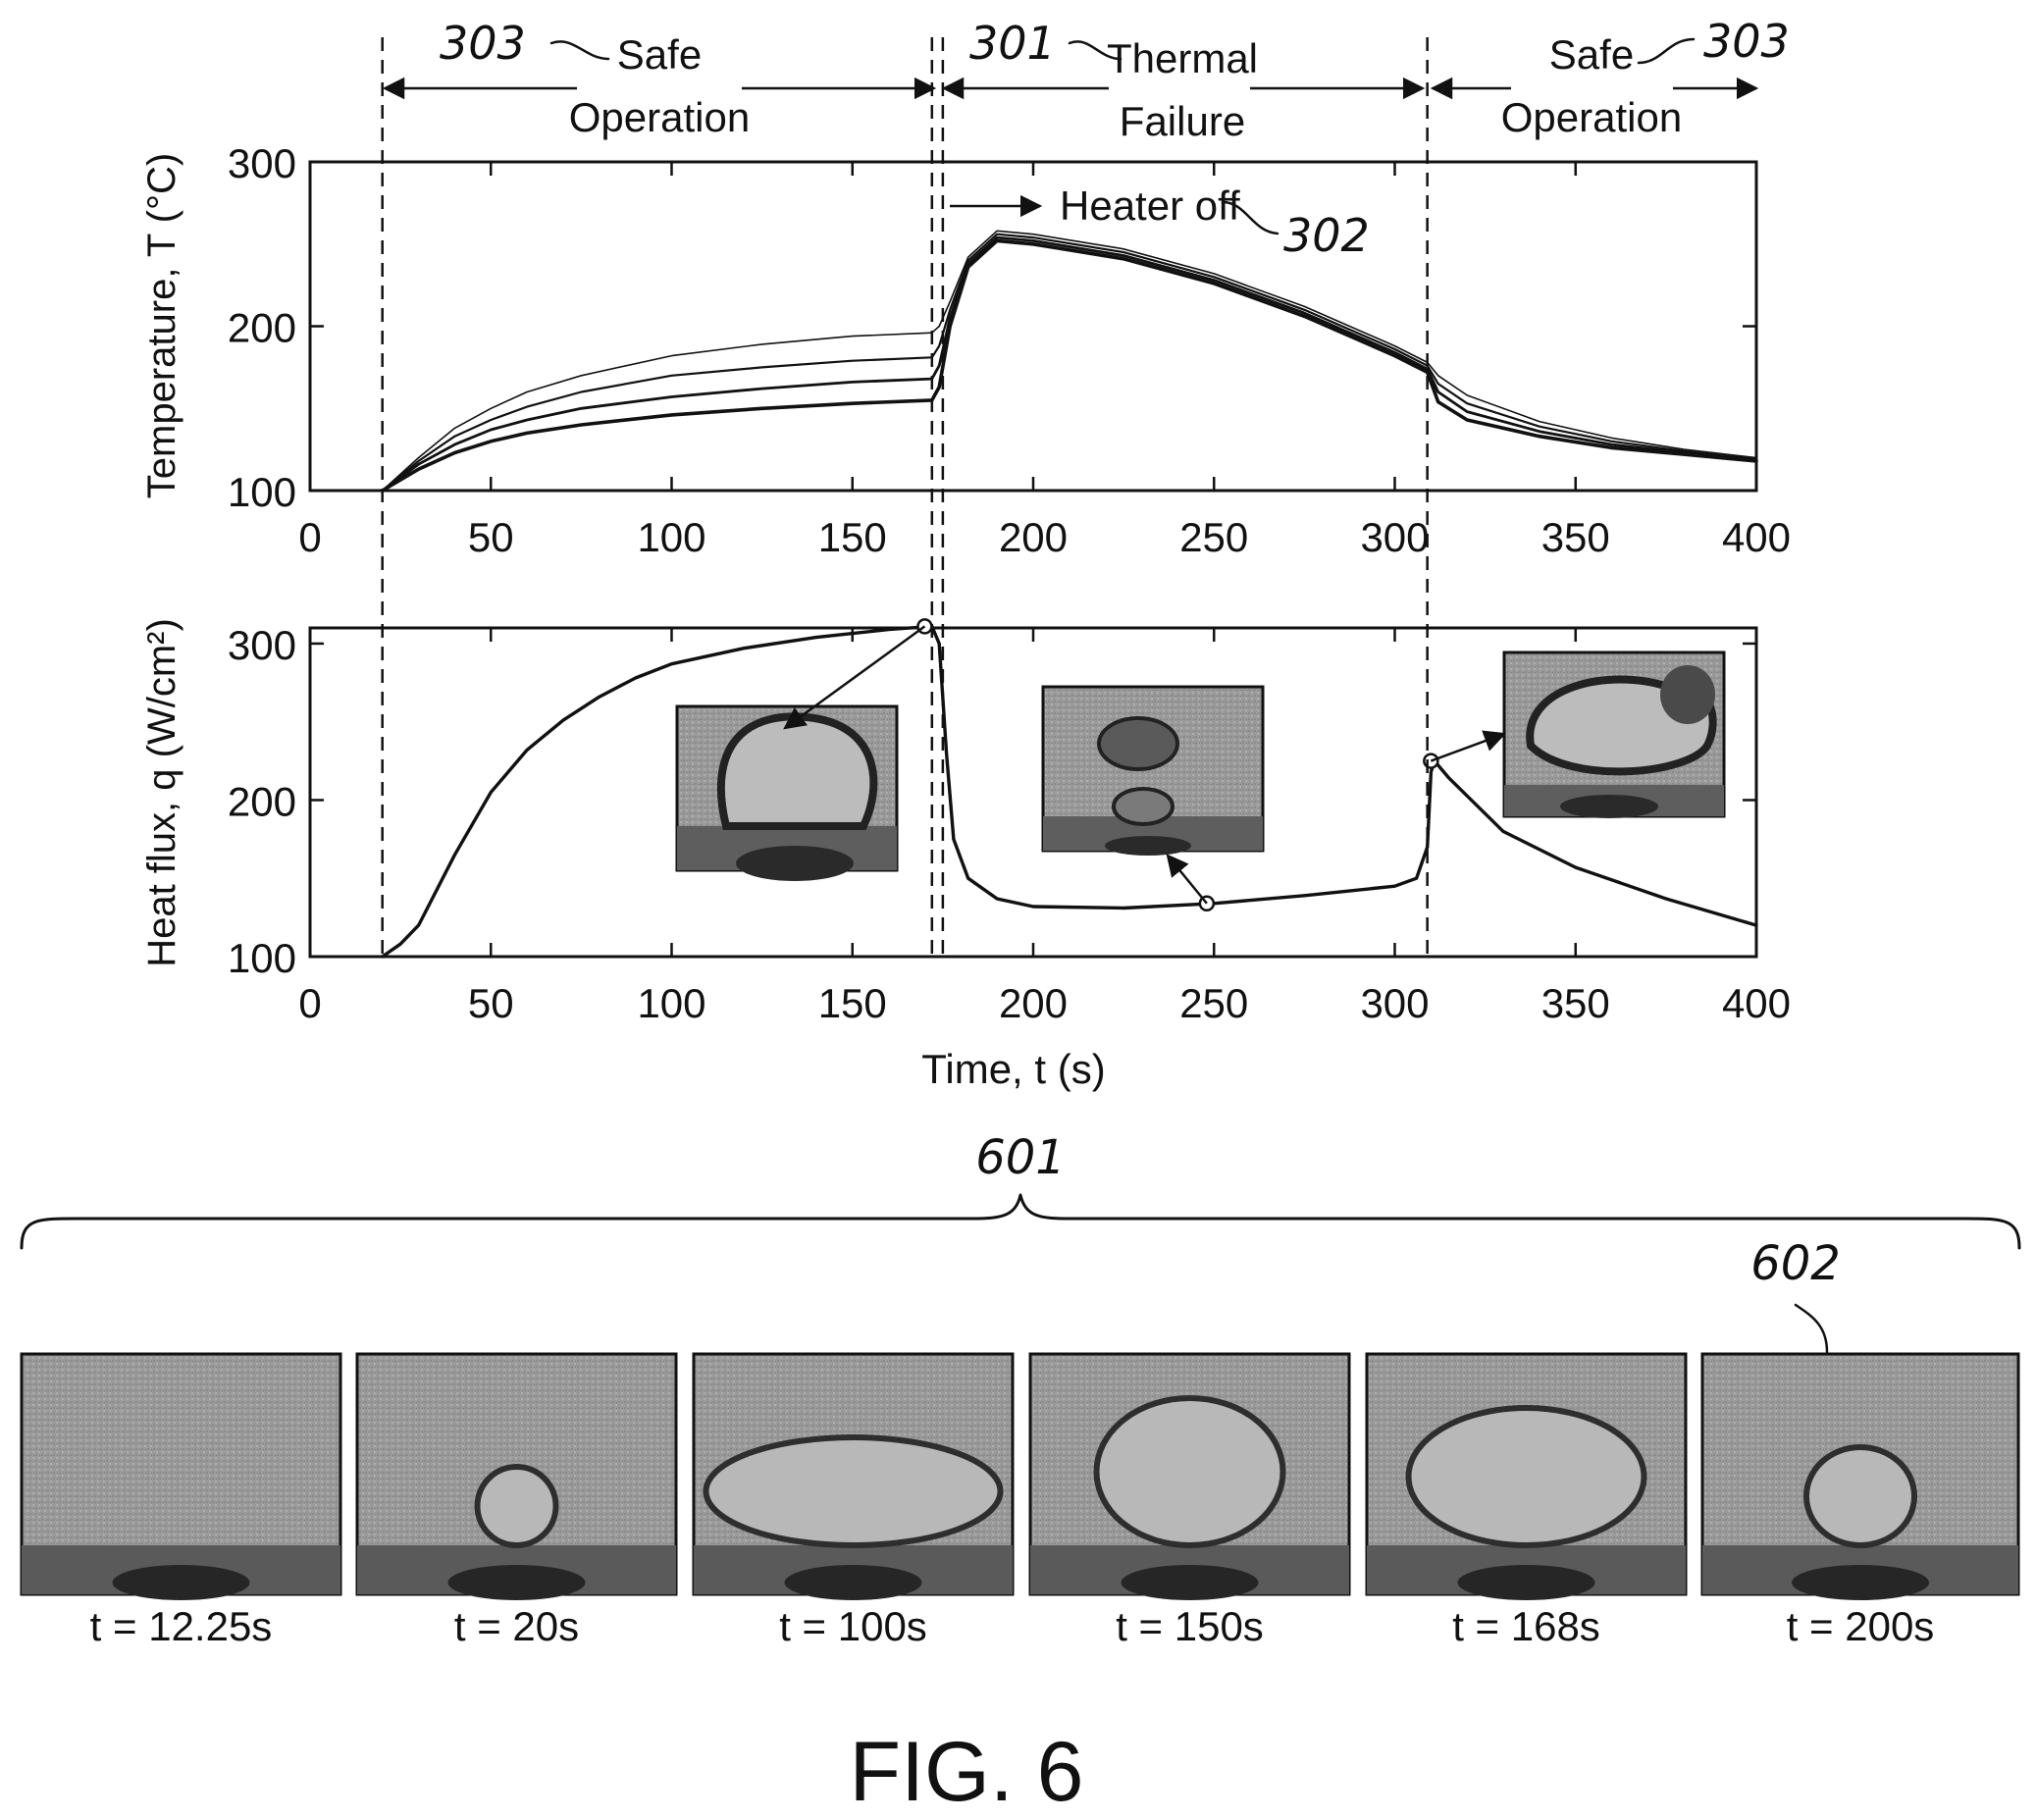 Image resolution: width=2036 pixels, height=1820 pixels. What do you see at coordinates (787, 792) in the screenshot?
I see `inset-image-critical` at bounding box center [787, 792].